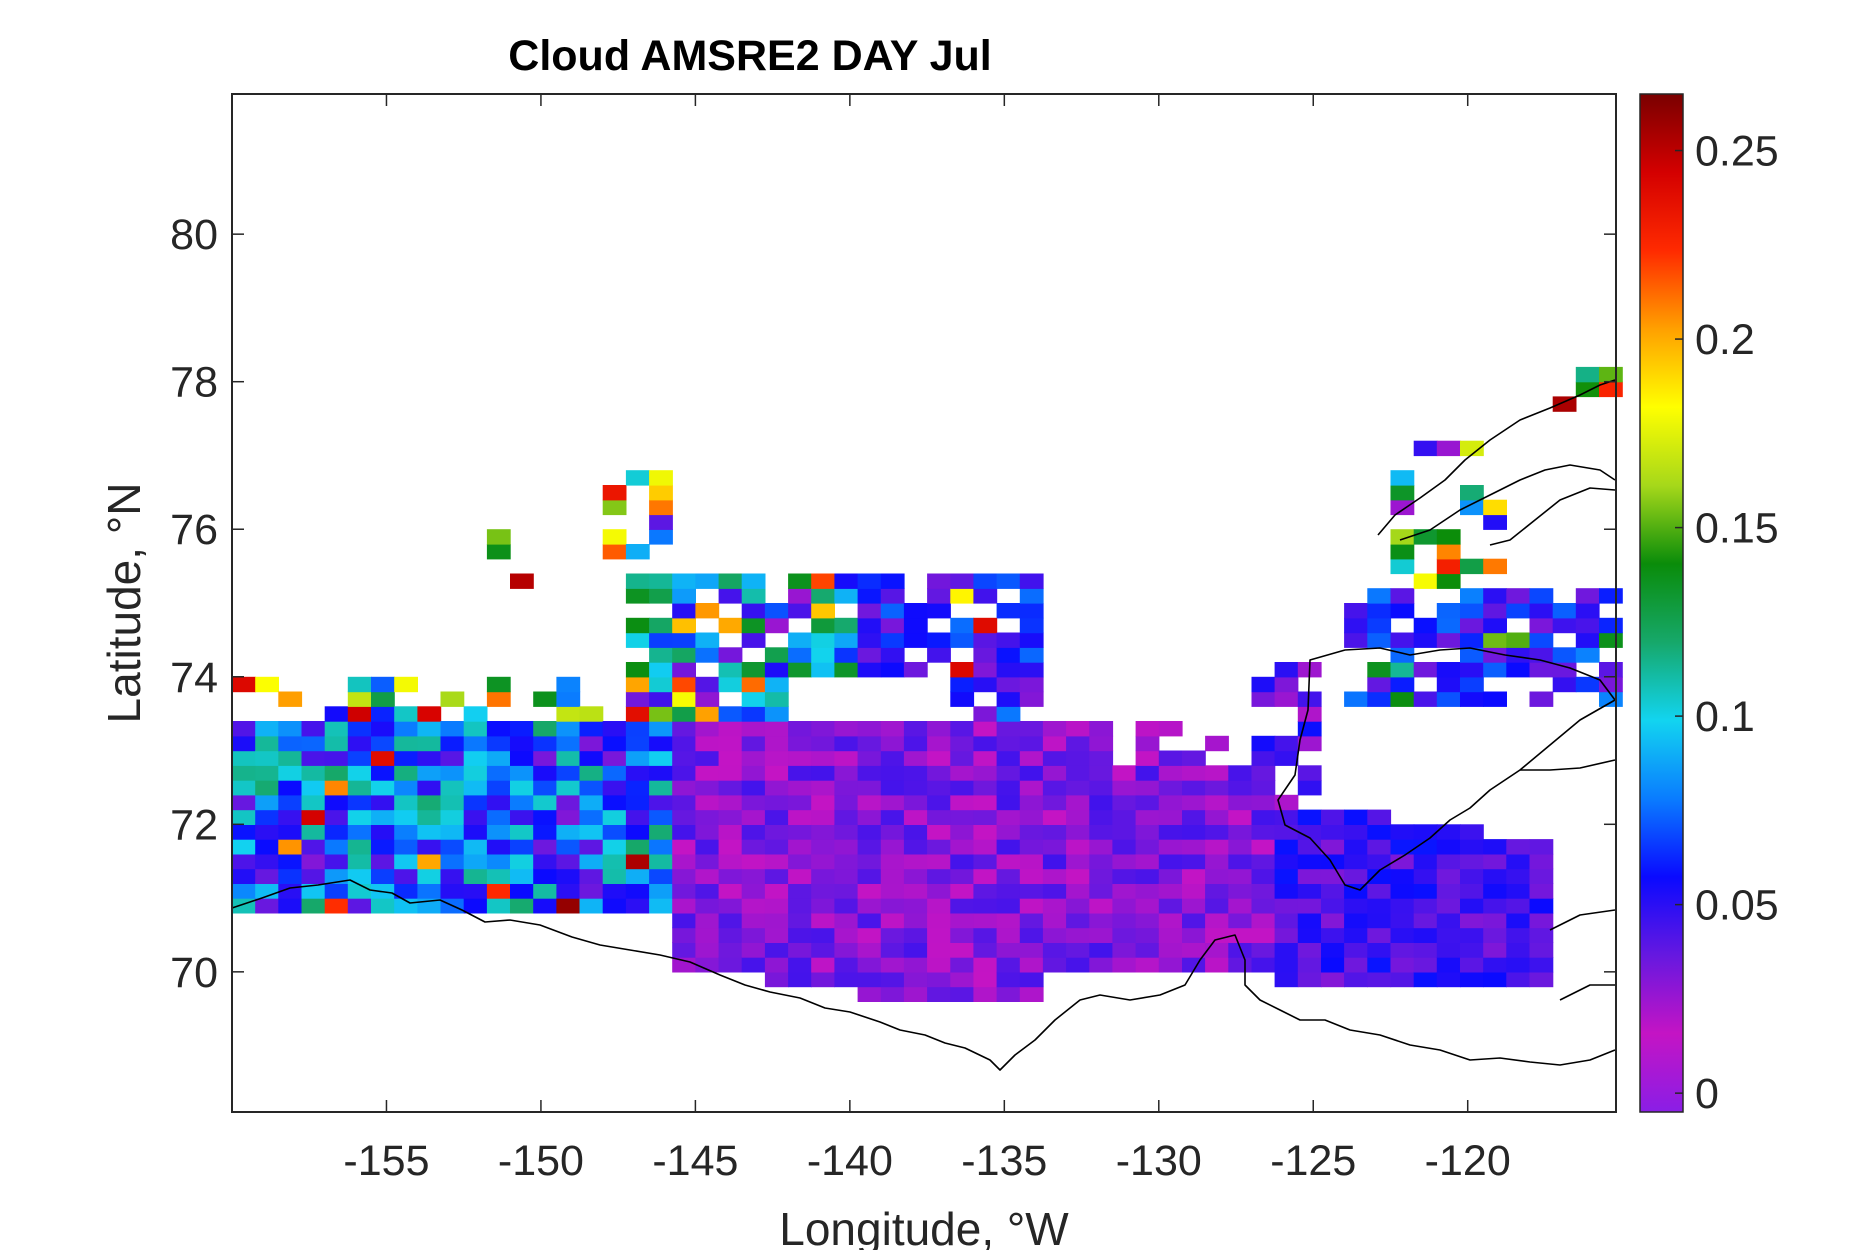 The image size is (1875, 1250). What do you see at coordinates (124, 603) in the screenshot?
I see `y-axis-label: Latitude, °N` at bounding box center [124, 603].